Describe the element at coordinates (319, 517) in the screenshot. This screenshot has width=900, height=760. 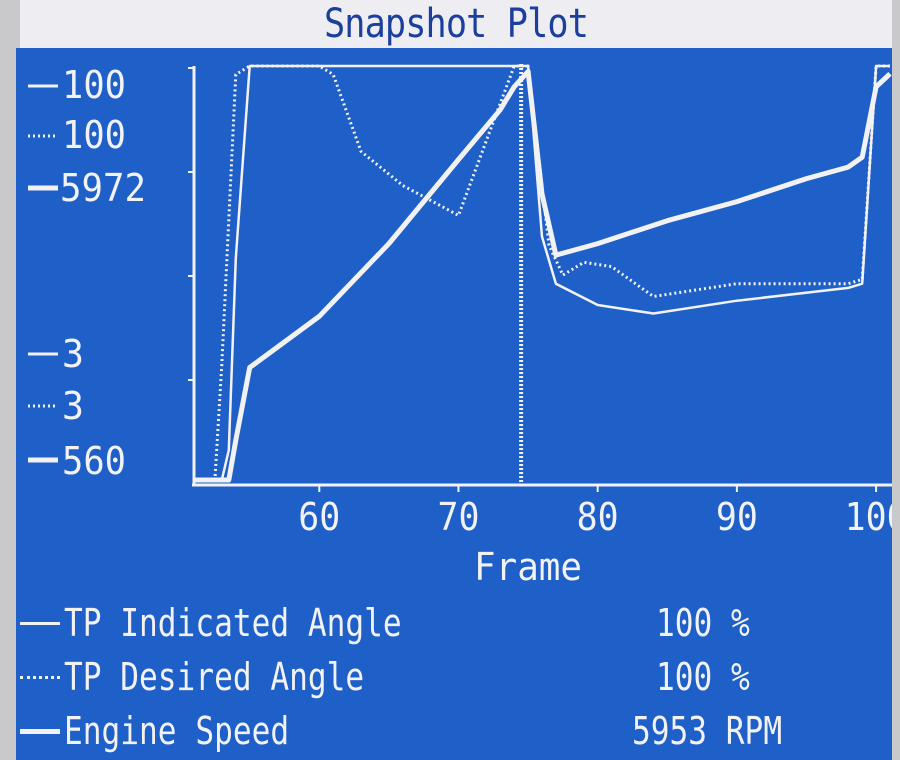
I see `x-tick-label: 60` at that location.